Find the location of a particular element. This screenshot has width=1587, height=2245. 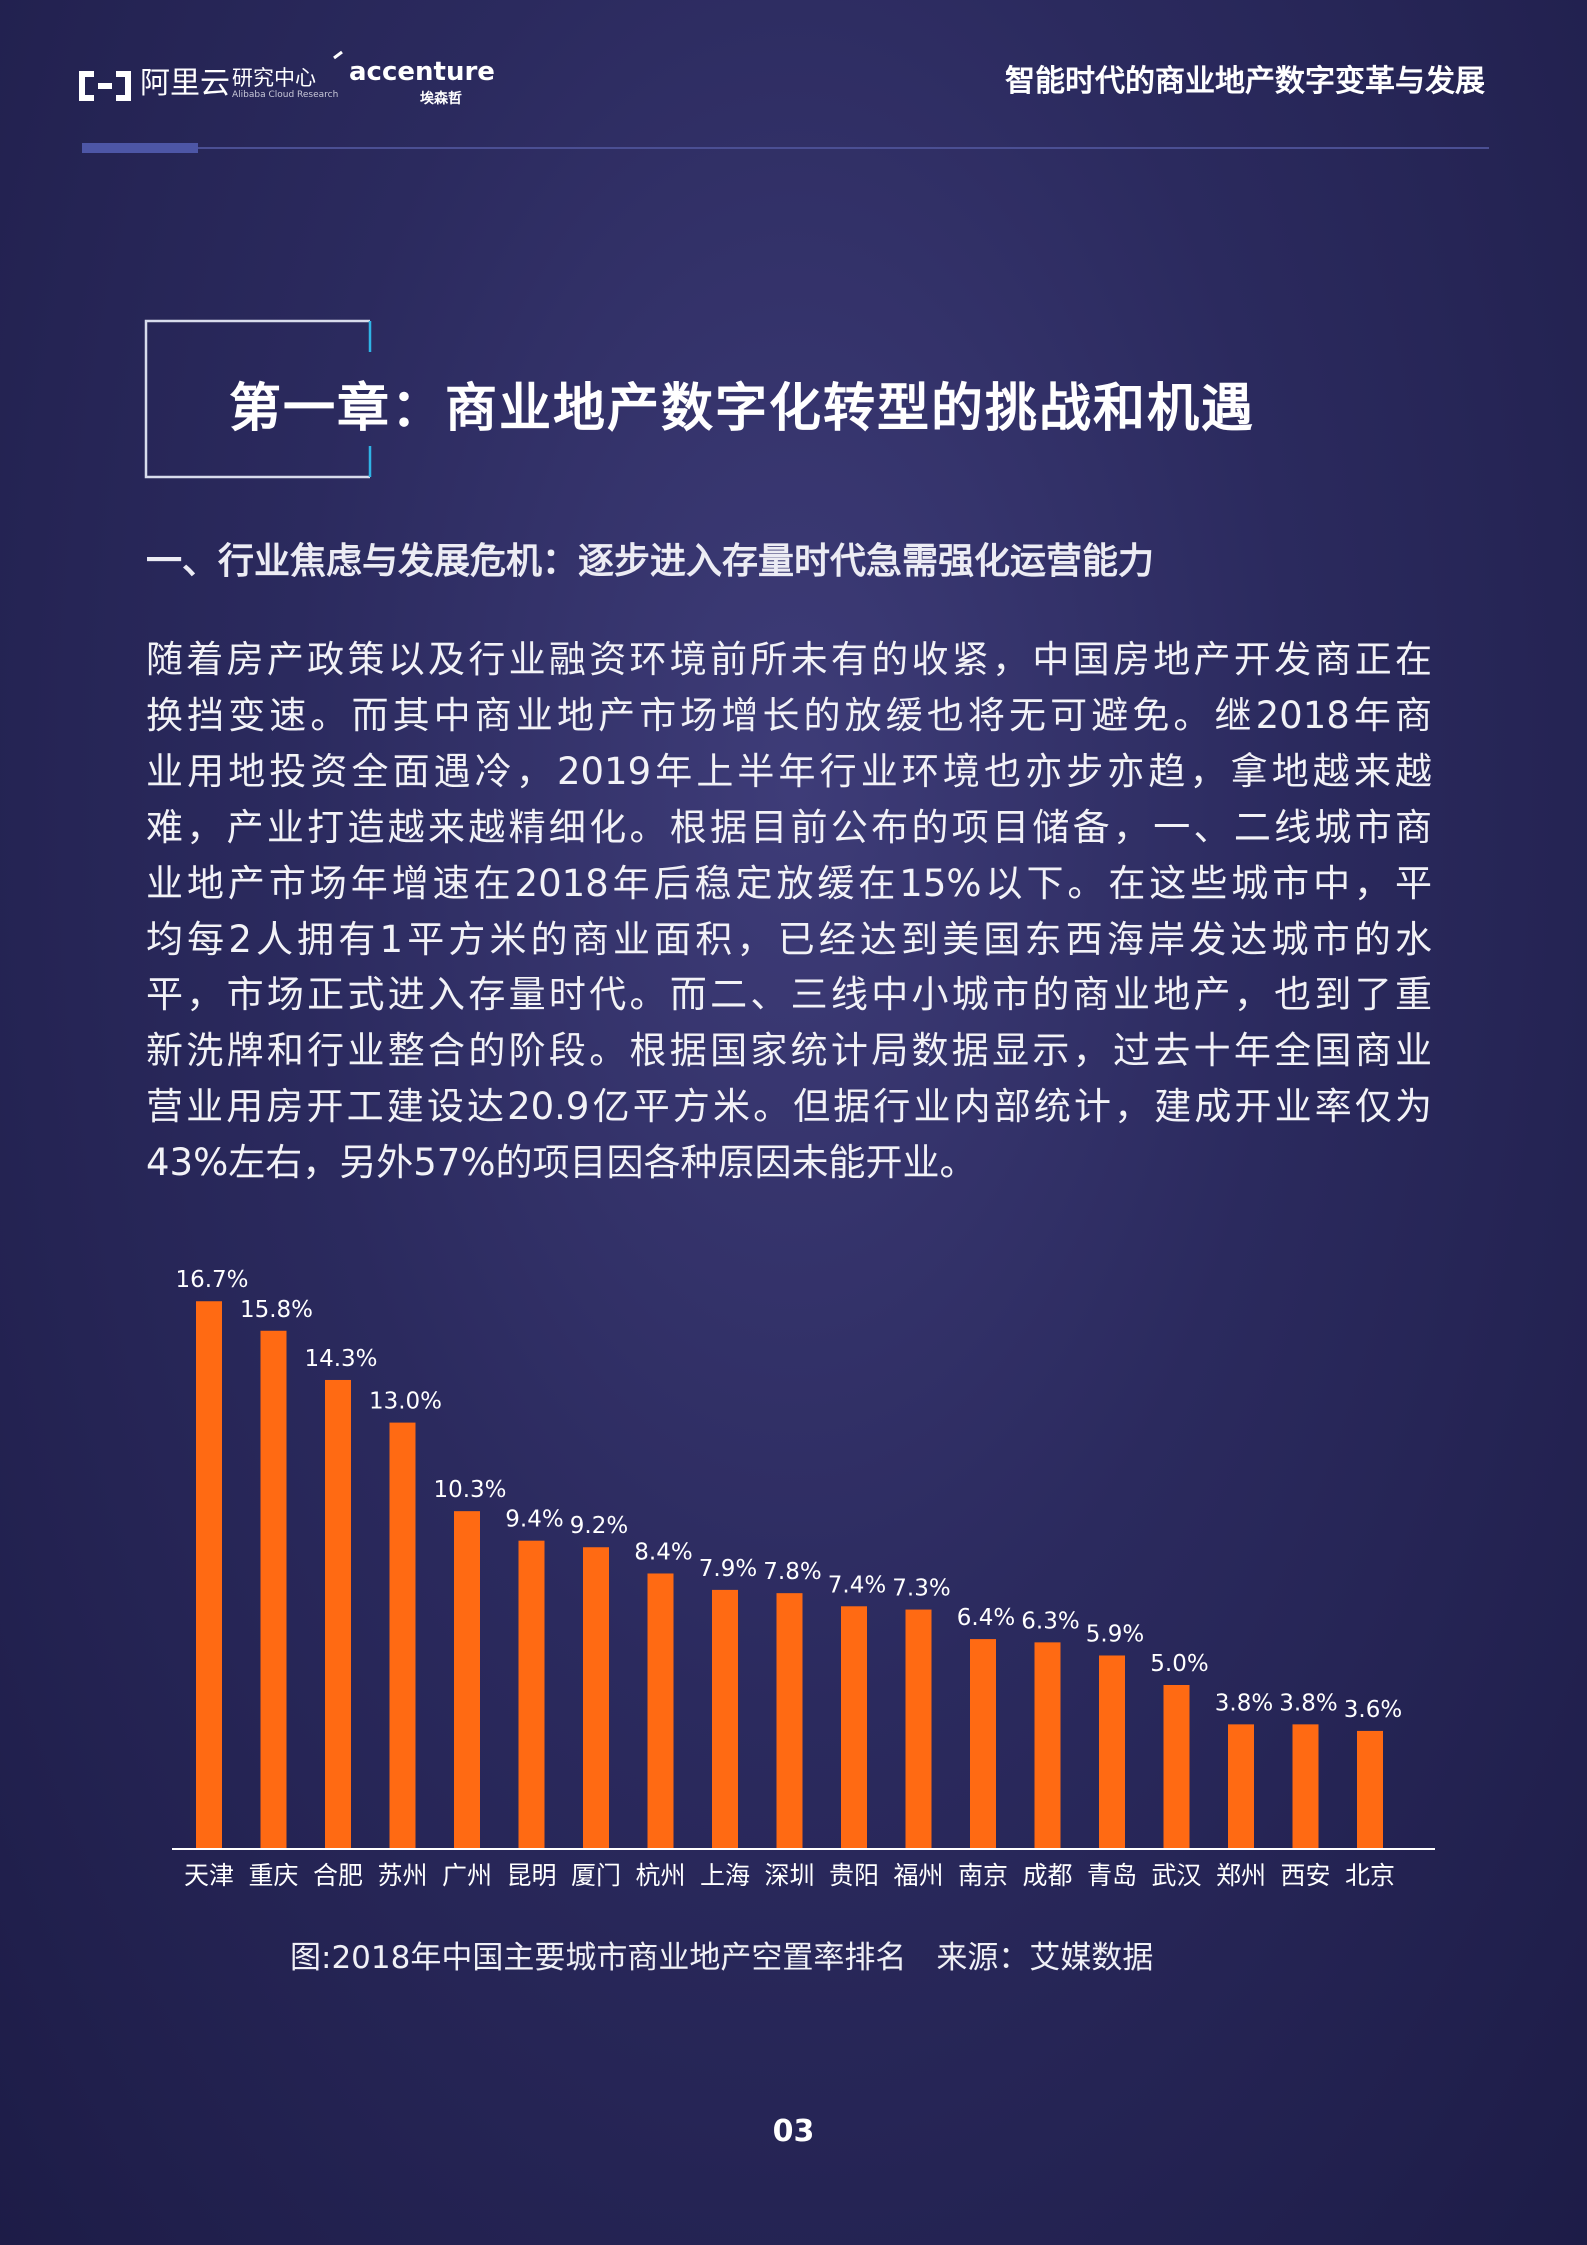

x-tick-label: 昆明 is located at coordinates (531, 1875).